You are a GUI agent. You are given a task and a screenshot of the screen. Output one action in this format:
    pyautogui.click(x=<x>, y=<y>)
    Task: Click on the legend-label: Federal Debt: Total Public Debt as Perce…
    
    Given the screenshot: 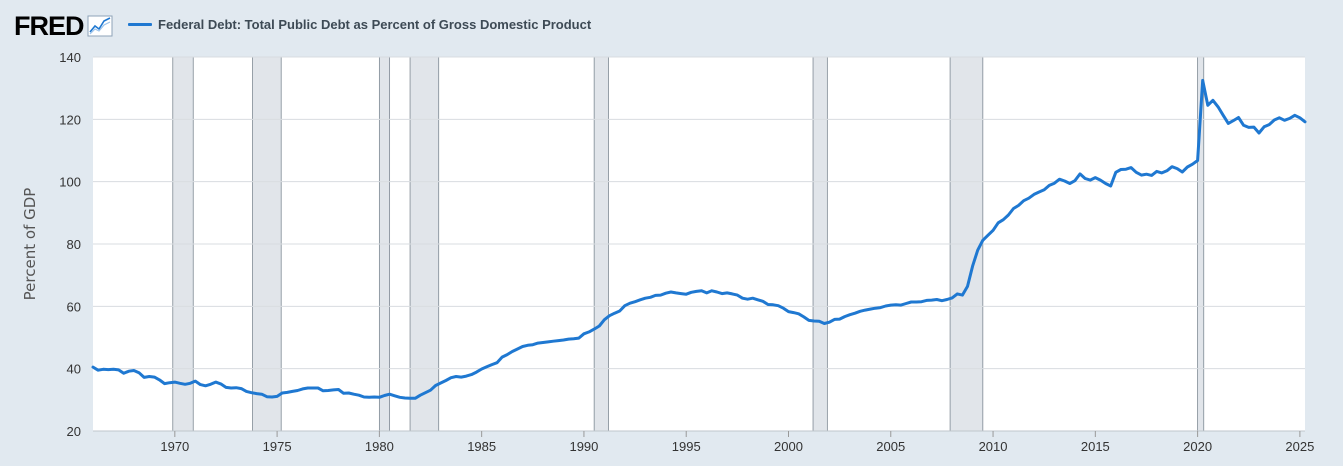 What is the action you would take?
    pyautogui.click(x=375, y=24)
    